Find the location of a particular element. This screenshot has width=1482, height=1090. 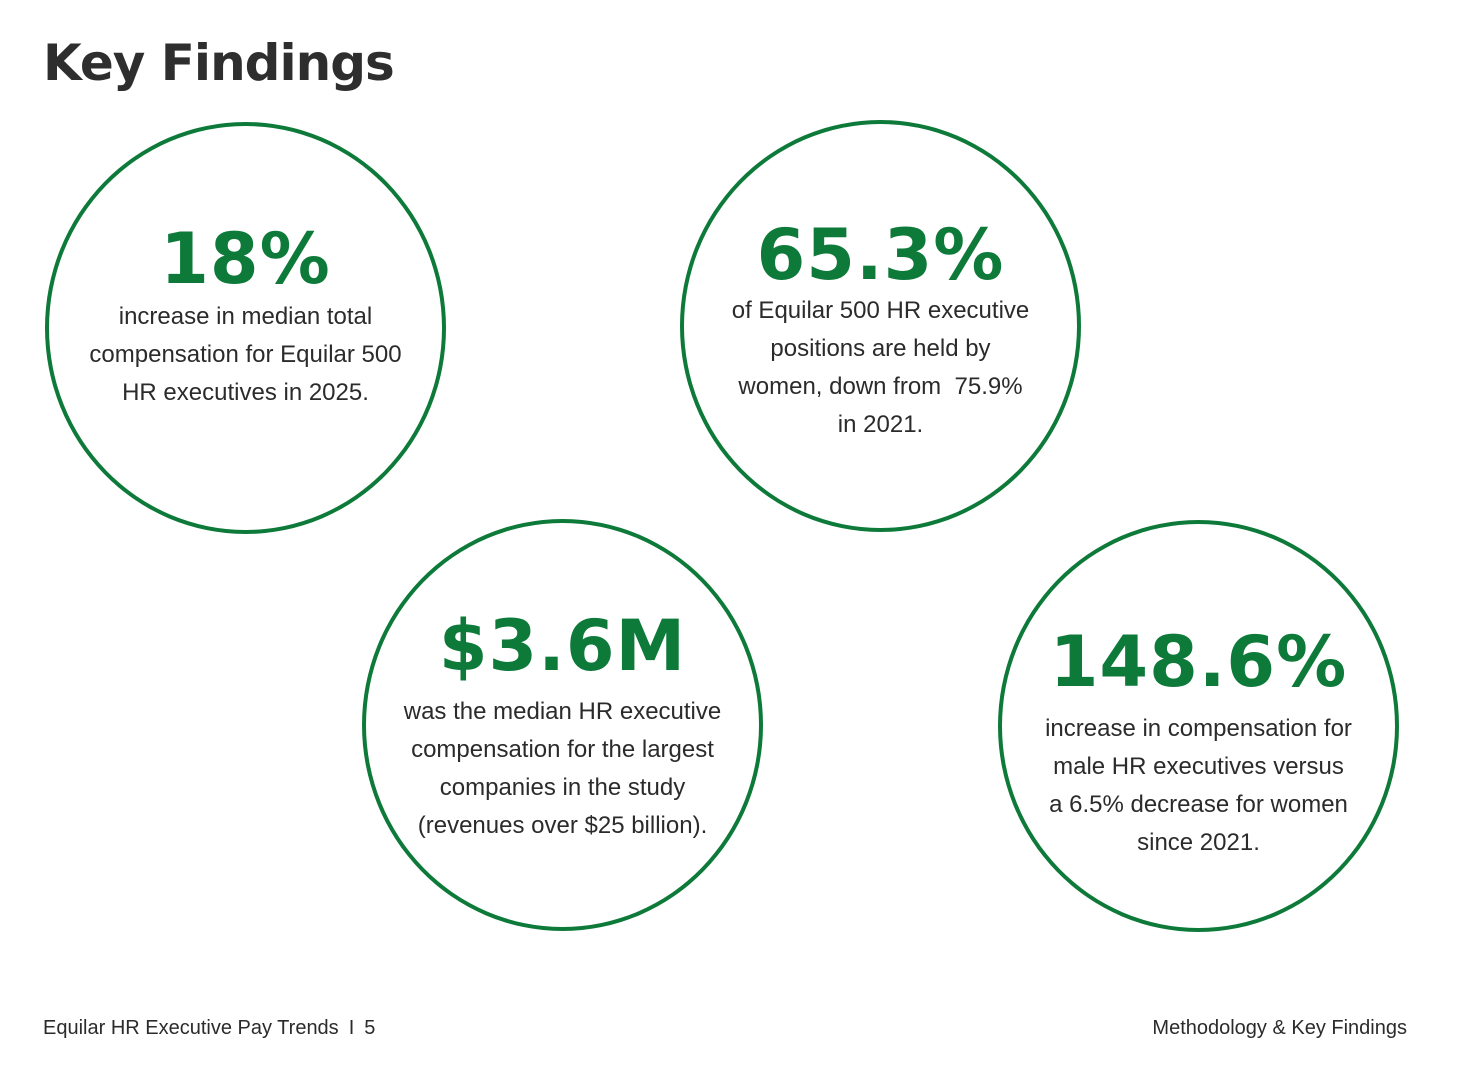

finding-description-line: male HR executives versus is located at coordinates (1198, 766).